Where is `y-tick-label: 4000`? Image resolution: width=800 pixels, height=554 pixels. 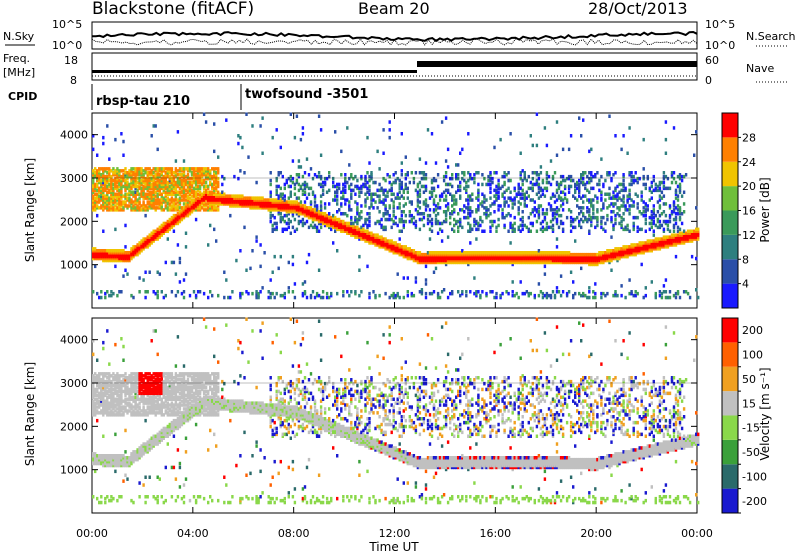 y-tick-label: 4000 is located at coordinates (74, 135).